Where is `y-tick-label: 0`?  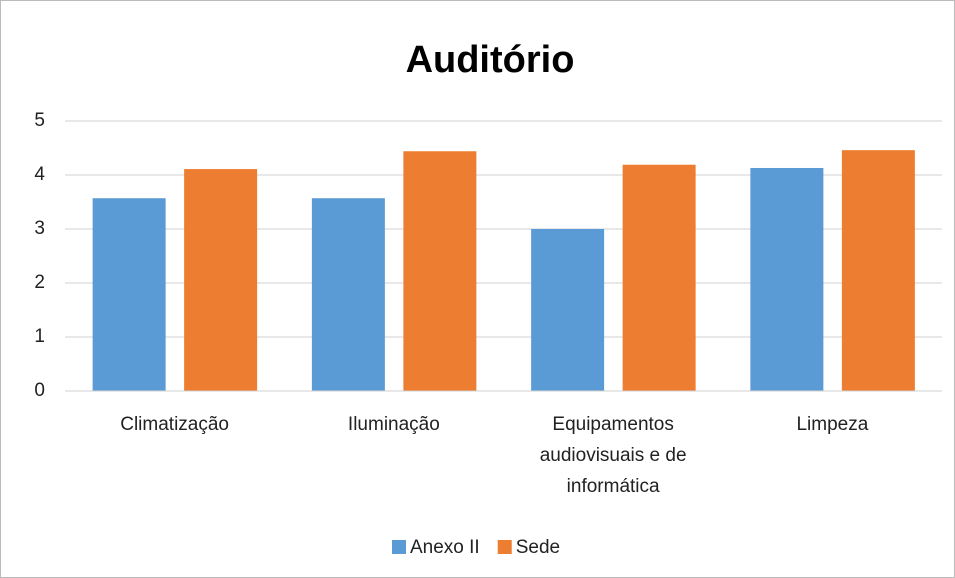 y-tick-label: 0 is located at coordinates (39, 390).